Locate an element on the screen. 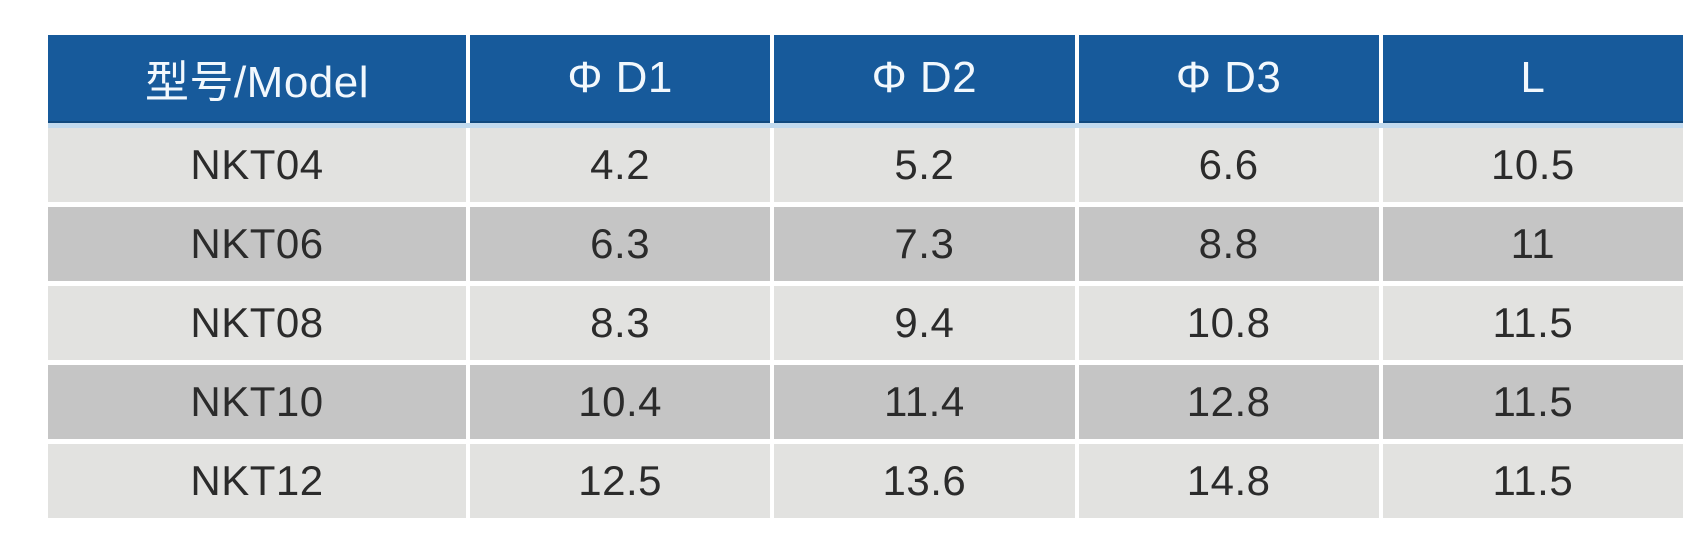 Image resolution: width=1700 pixels, height=543 pixels. value-cell-d3: 8.8 is located at coordinates (1228, 244).